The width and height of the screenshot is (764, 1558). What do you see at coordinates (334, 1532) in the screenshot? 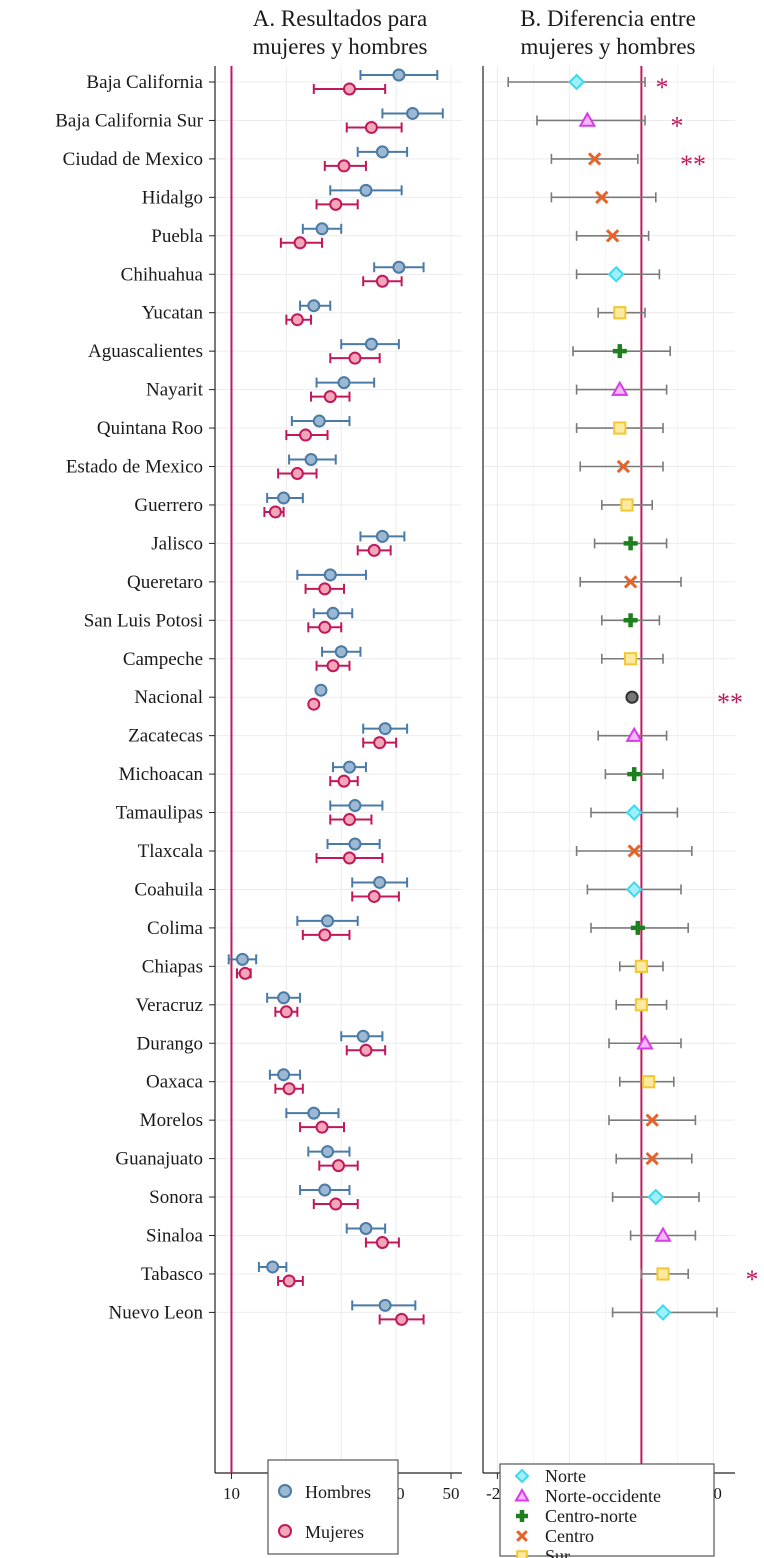
I see `legend-a-label-mujeres: Mujeres` at bounding box center [334, 1532].